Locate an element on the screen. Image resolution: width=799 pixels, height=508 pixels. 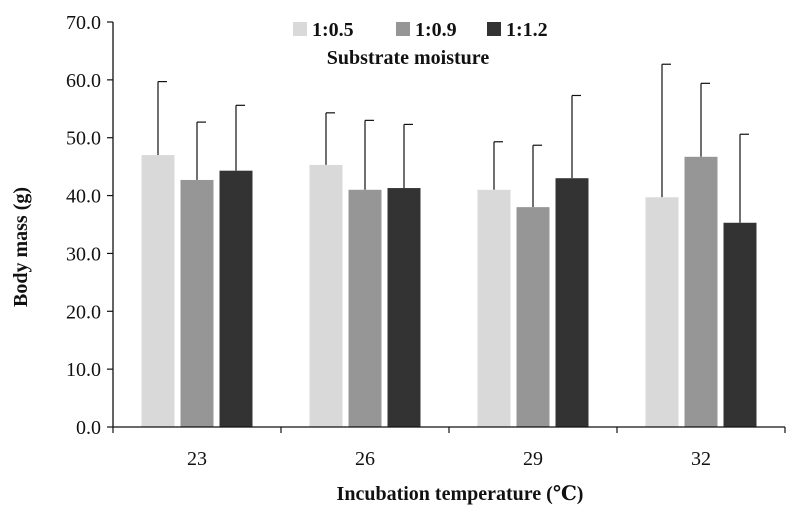
x-tick-label: 29 is located at coordinates (533, 459).